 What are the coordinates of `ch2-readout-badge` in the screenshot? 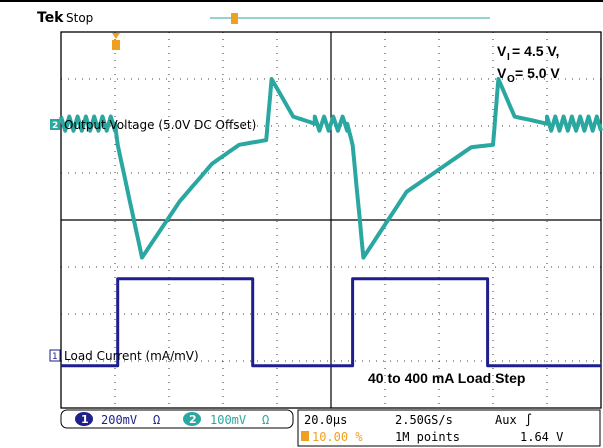 It's located at (192, 419).